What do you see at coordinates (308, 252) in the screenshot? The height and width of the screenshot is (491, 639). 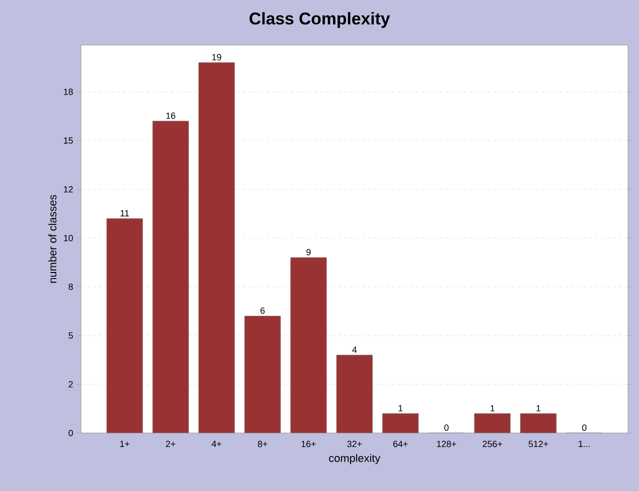 I see `data-label: 9` at bounding box center [308, 252].